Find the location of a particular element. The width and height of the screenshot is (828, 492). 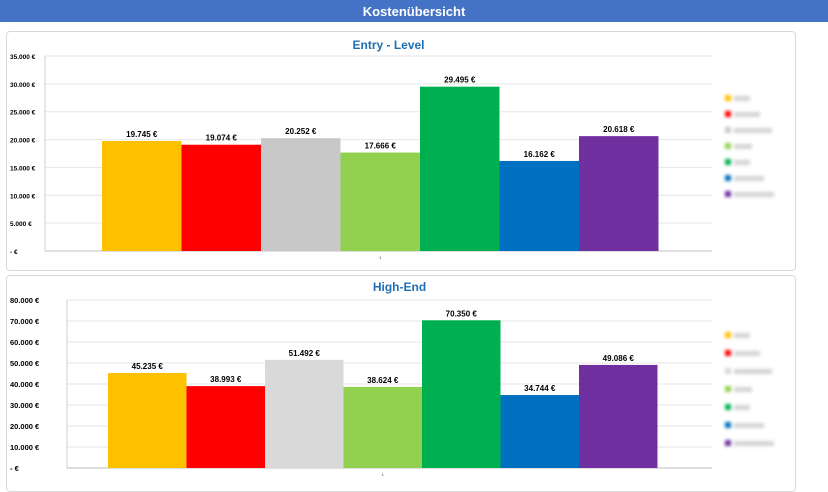

data-label: 34.744 € is located at coordinates (540, 388).